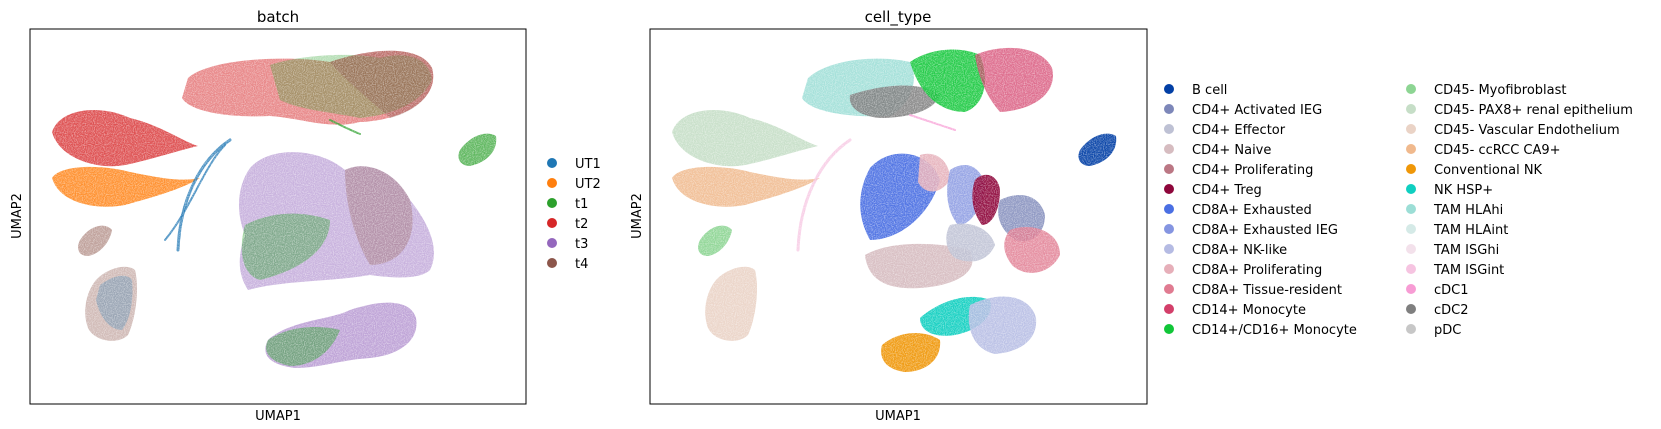  Describe the element at coordinates (588, 184) in the screenshot. I see `batch-legend-ut2-label: UT2` at that location.